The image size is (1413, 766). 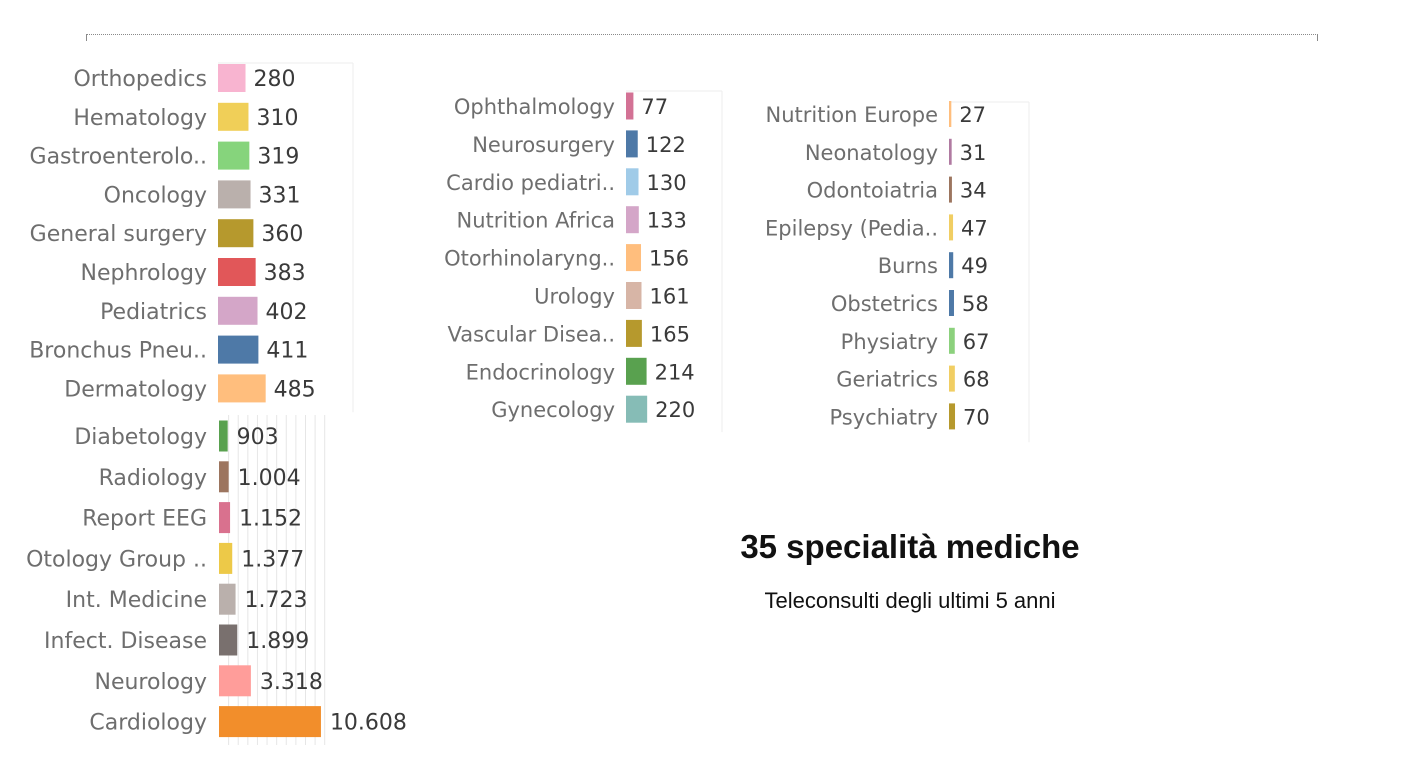 What do you see at coordinates (155, 195) in the screenshot?
I see `category-label: Oncology` at bounding box center [155, 195].